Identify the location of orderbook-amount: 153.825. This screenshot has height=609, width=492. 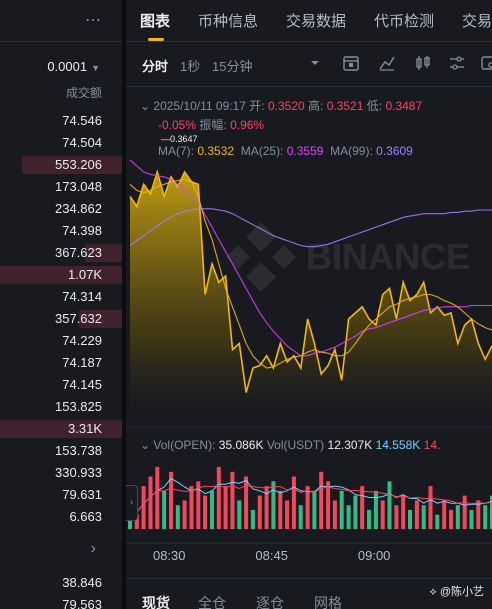
(78, 406).